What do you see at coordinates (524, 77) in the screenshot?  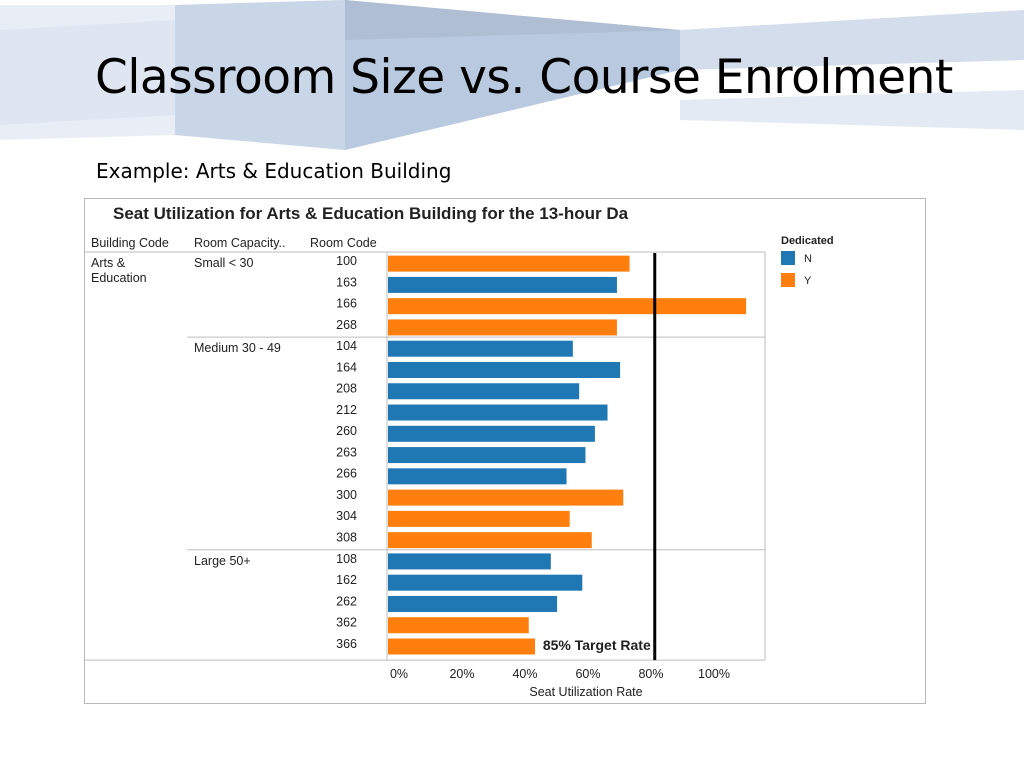 I see `slide-title: Classroom Size vs. Course Enrolment` at bounding box center [524, 77].